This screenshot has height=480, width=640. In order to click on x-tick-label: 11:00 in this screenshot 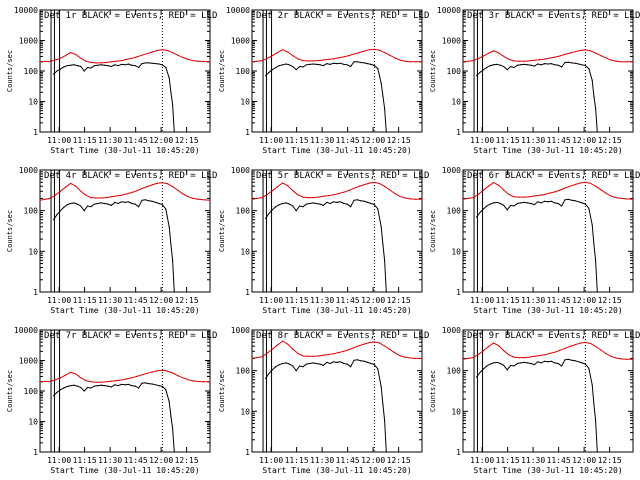, I will do `click(271, 300)`.